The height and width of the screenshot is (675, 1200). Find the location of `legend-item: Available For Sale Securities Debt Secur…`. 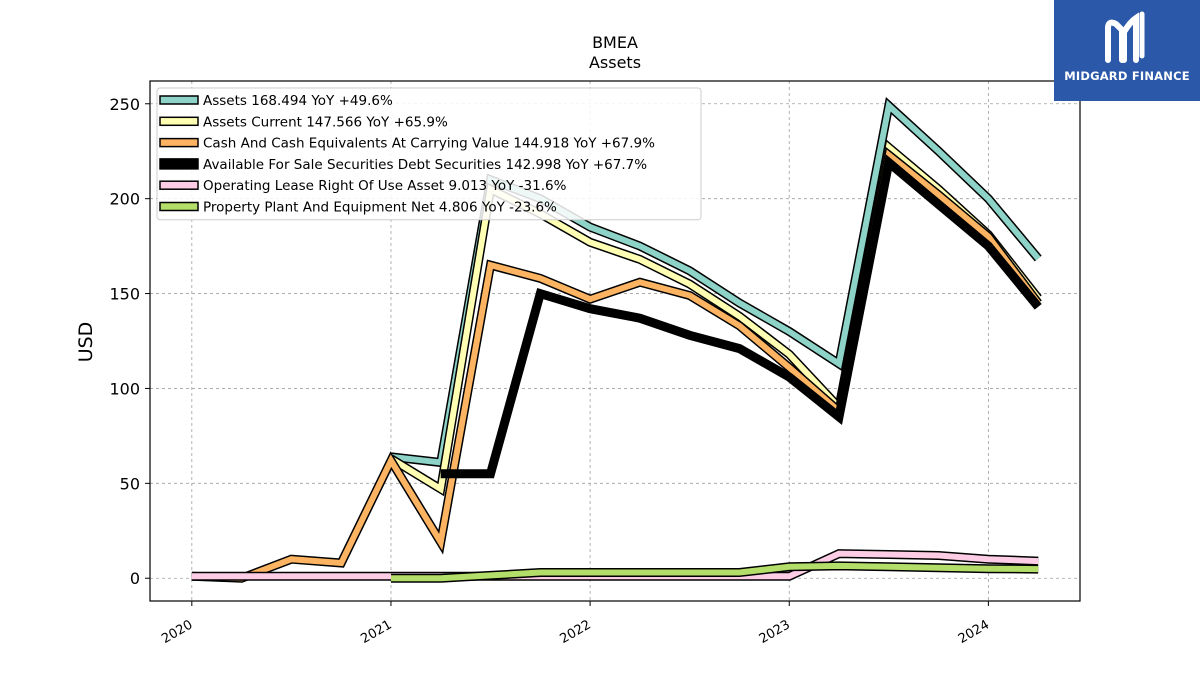

legend-item: Available For Sale Securities Debt Secur… is located at coordinates (403, 165).